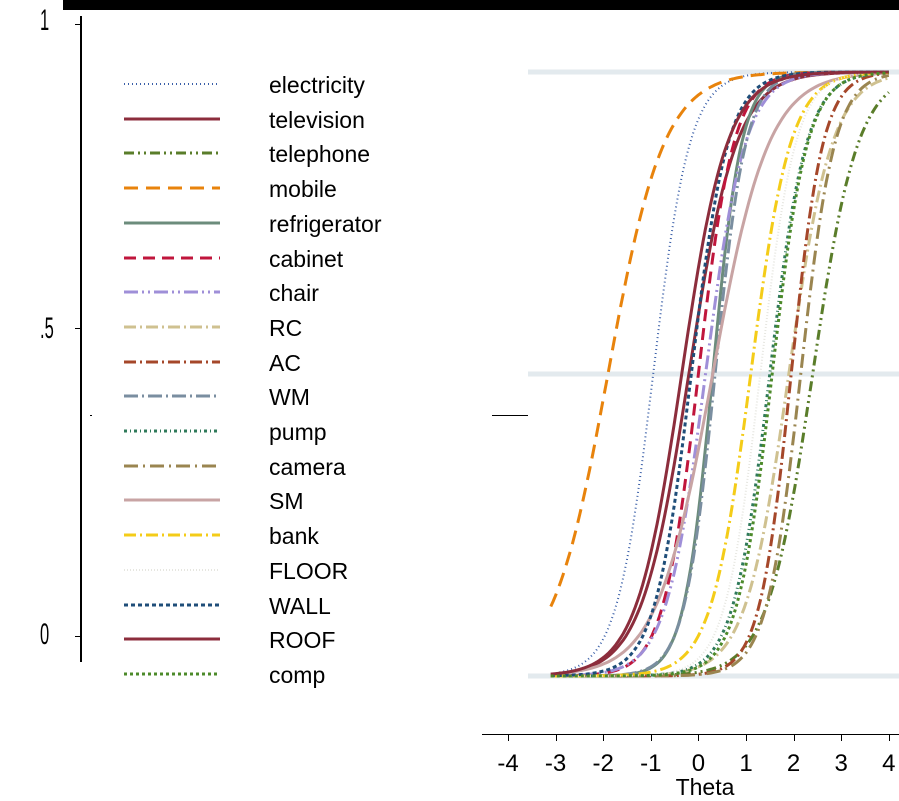 The width and height of the screenshot is (899, 801). I want to click on y-axis-line, so click(81, 339).